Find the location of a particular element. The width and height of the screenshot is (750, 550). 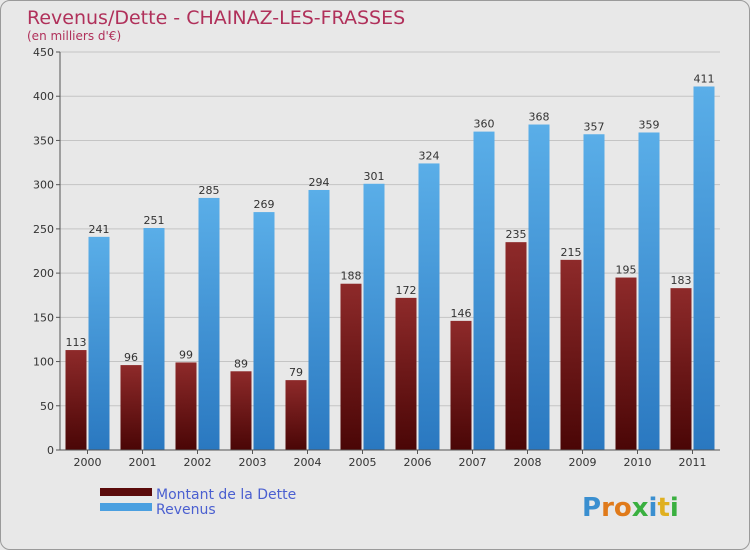

value-label: 359 is located at coordinates (649, 124).